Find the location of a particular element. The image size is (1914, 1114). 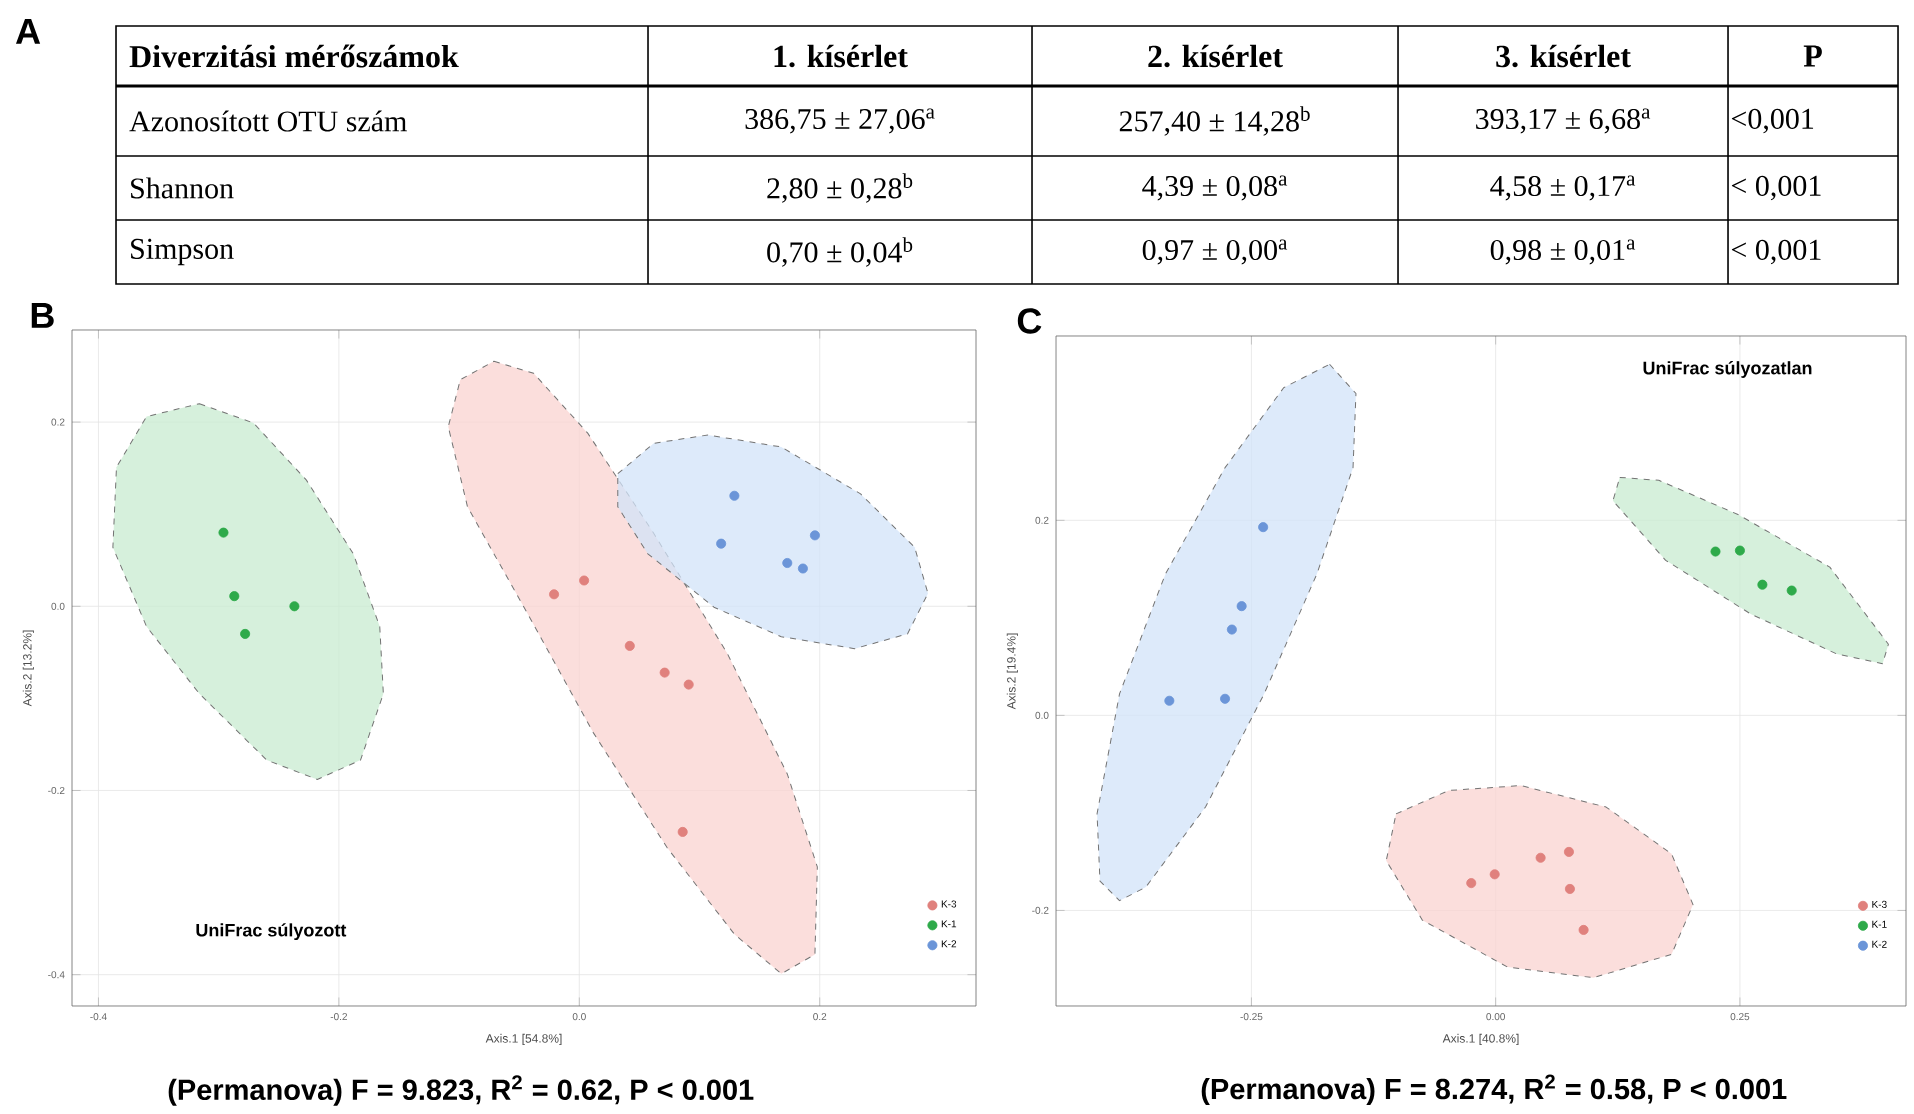

text: A is located at coordinates (28, 31).